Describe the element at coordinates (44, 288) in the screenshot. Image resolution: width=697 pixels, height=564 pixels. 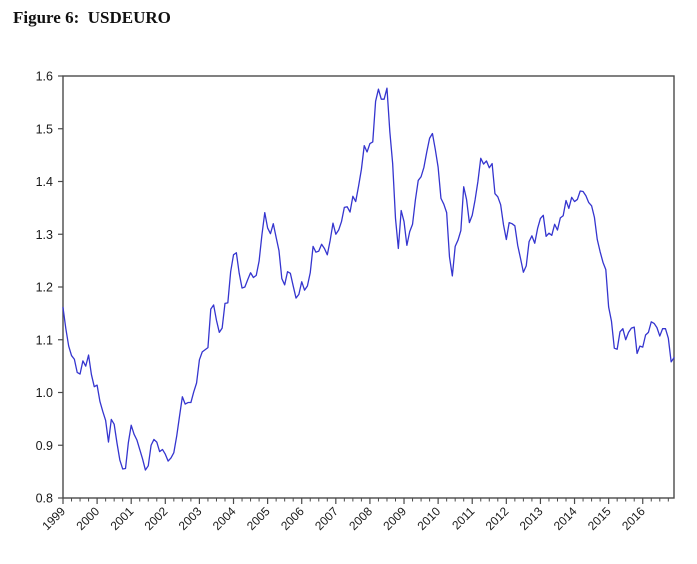
I see `y-axis-tick-label: 1.2` at that location.